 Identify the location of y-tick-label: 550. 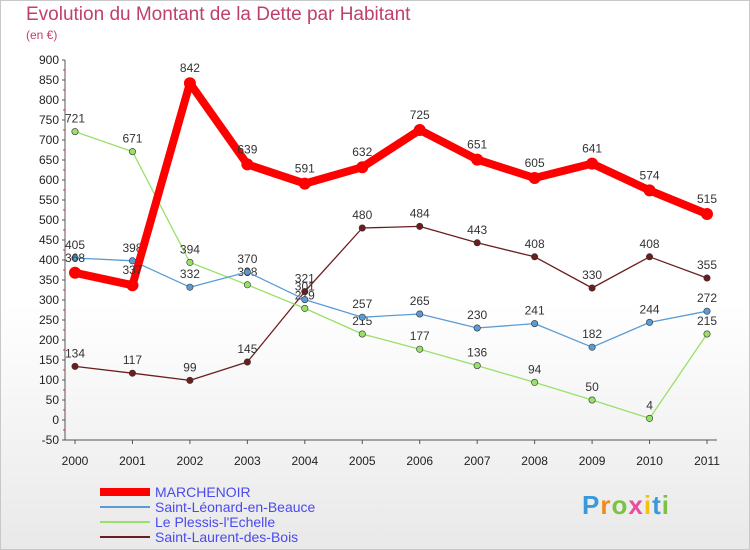
(49, 200).